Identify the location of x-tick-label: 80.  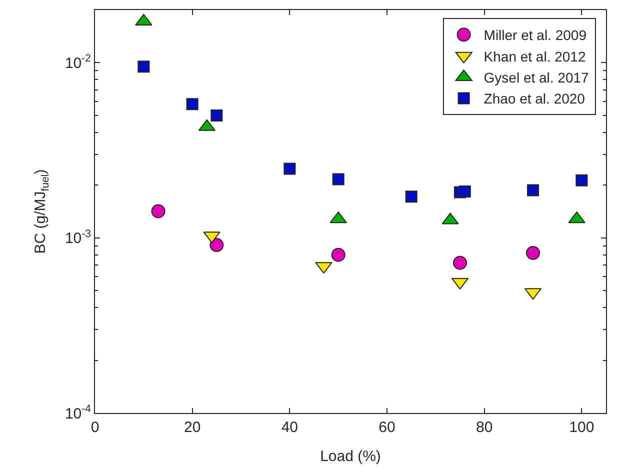
(484, 427).